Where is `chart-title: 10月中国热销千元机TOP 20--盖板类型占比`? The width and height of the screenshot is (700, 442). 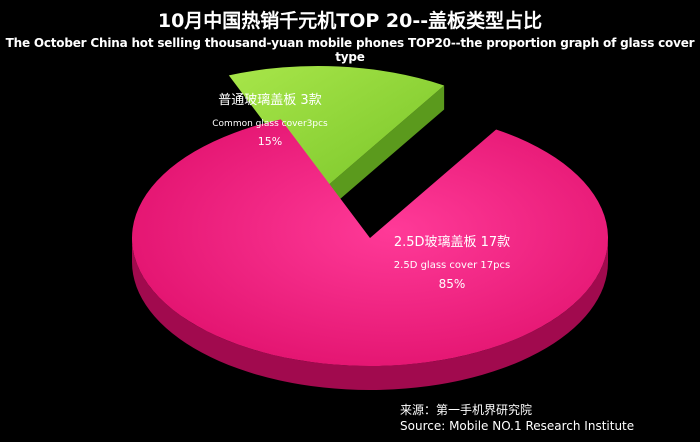
chart-title: 10月中国热销千元机TOP 20--盖板类型占比 is located at coordinates (350, 21).